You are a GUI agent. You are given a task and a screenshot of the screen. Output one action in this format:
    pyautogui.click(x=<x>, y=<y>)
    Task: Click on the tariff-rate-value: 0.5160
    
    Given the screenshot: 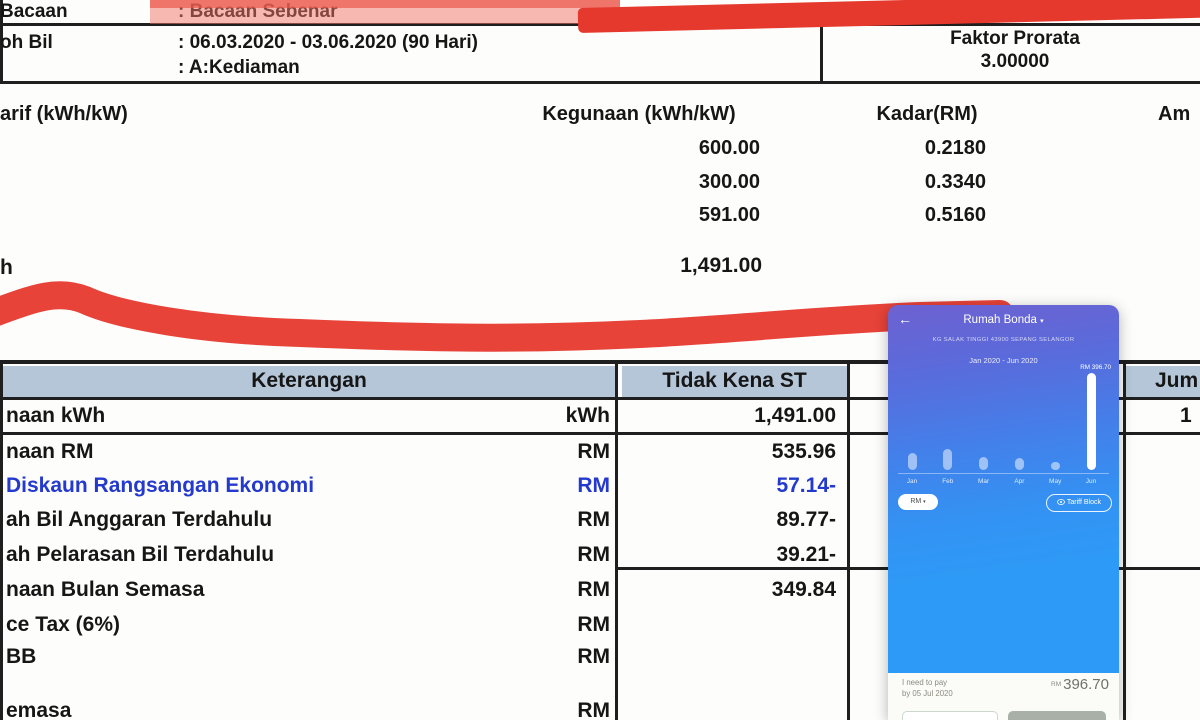 What is the action you would take?
    pyautogui.click(x=955, y=215)
    